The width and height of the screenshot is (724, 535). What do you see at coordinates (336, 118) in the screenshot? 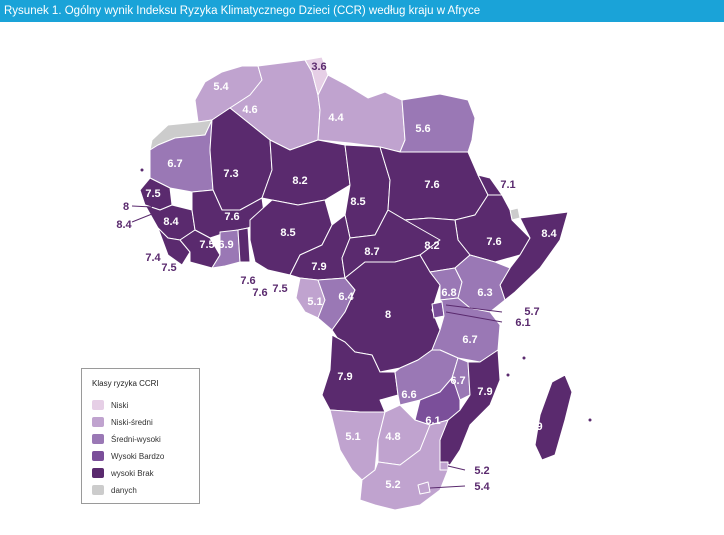
I see `score-label: 4.4` at bounding box center [336, 118].